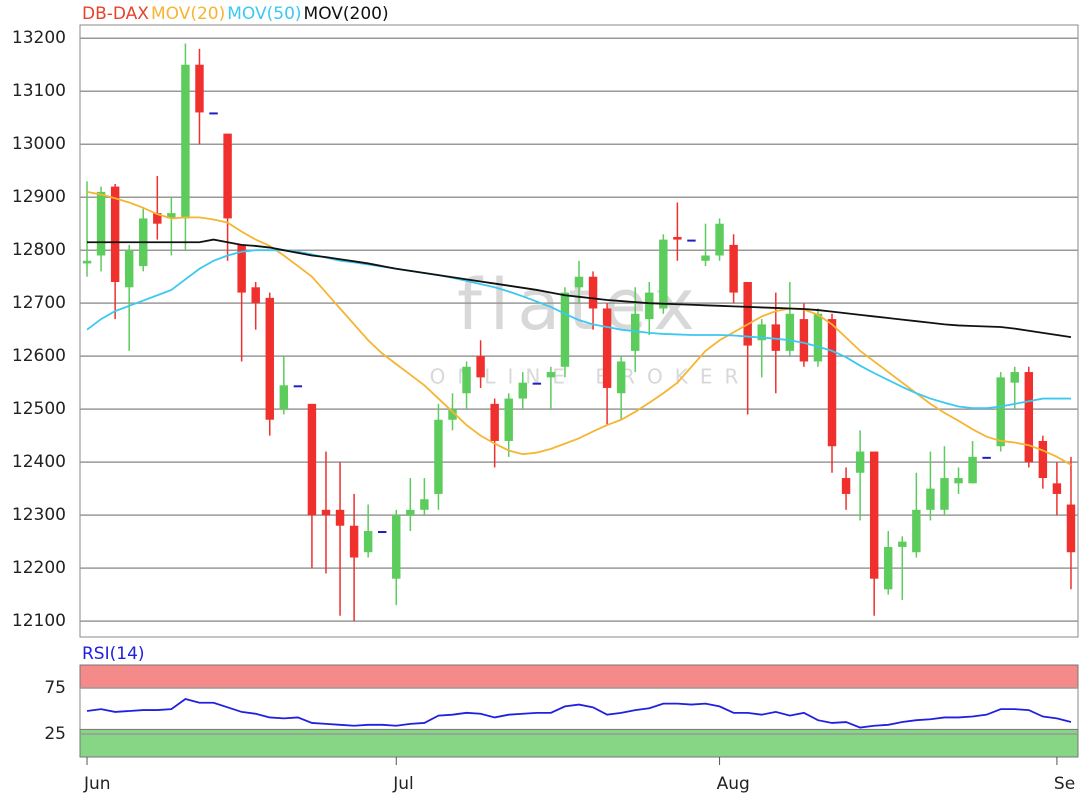 The width and height of the screenshot is (1080, 800). What do you see at coordinates (113, 654) in the screenshot?
I see `legend-entry: RSI(14)` at bounding box center [113, 654].